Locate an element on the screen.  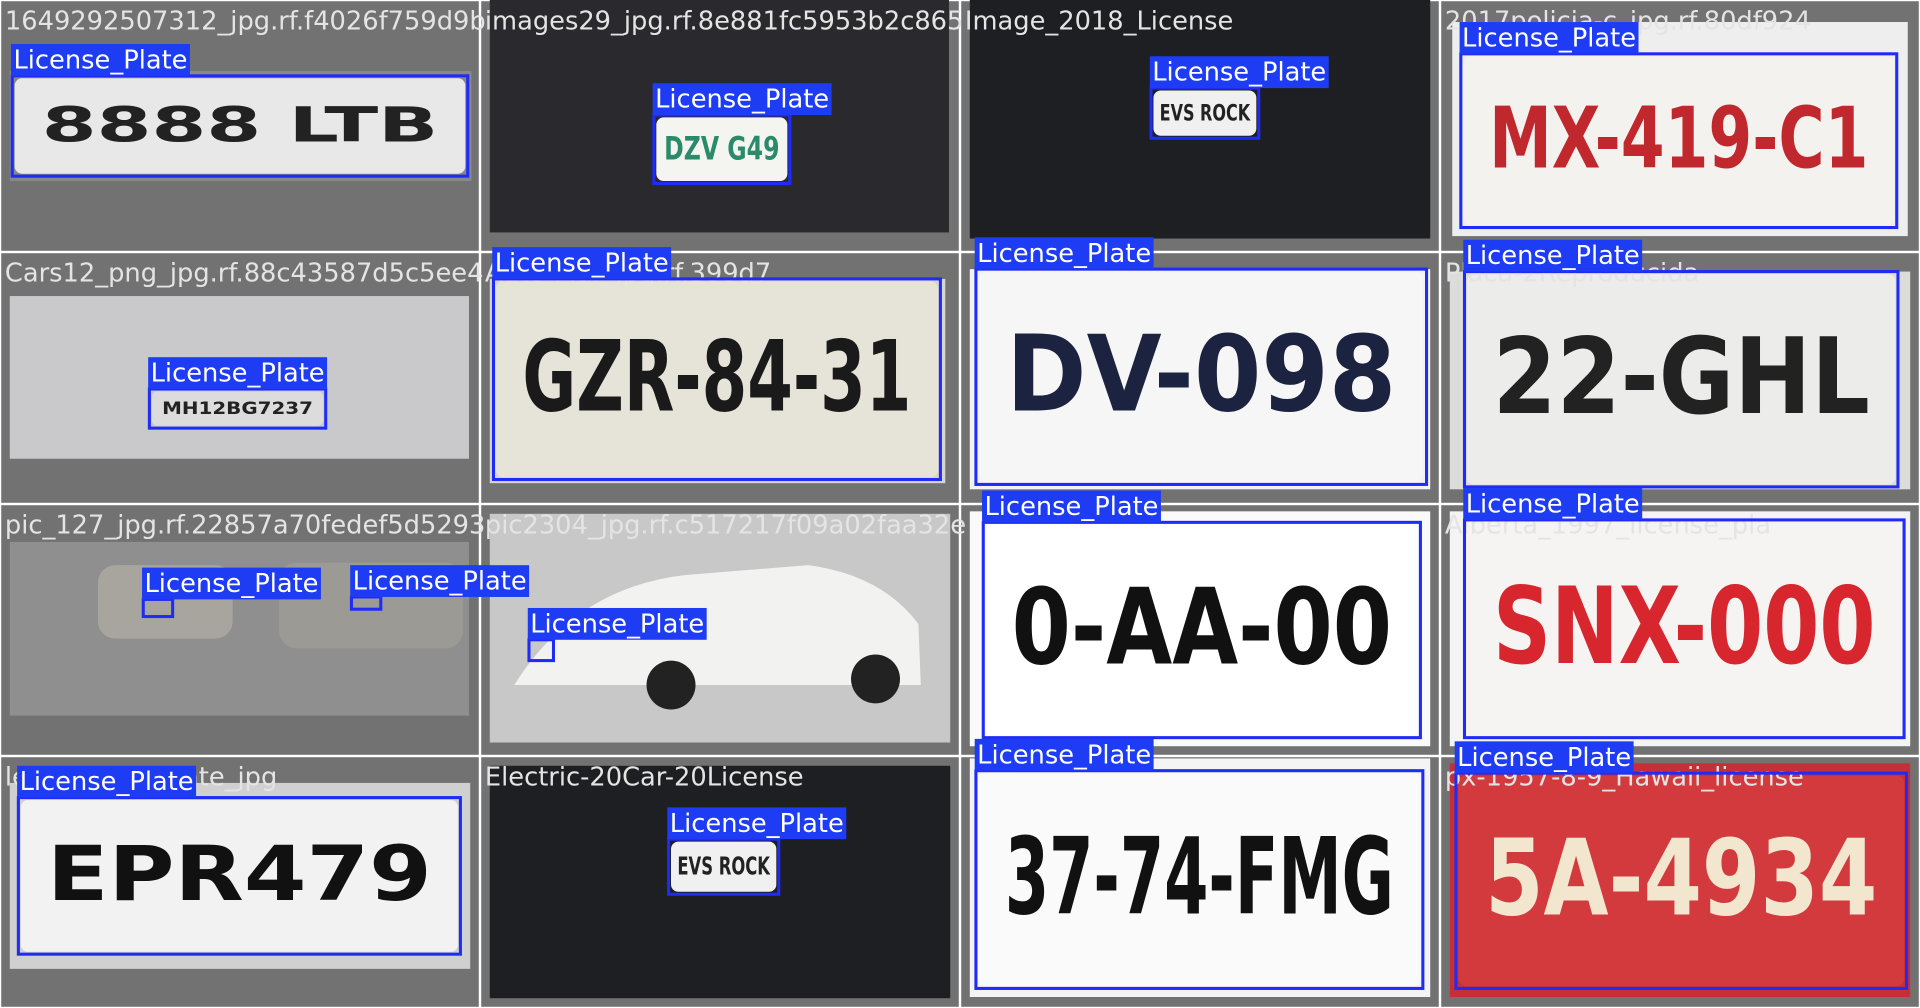
plate-text: 22-GHL is located at coordinates (1681, 376).